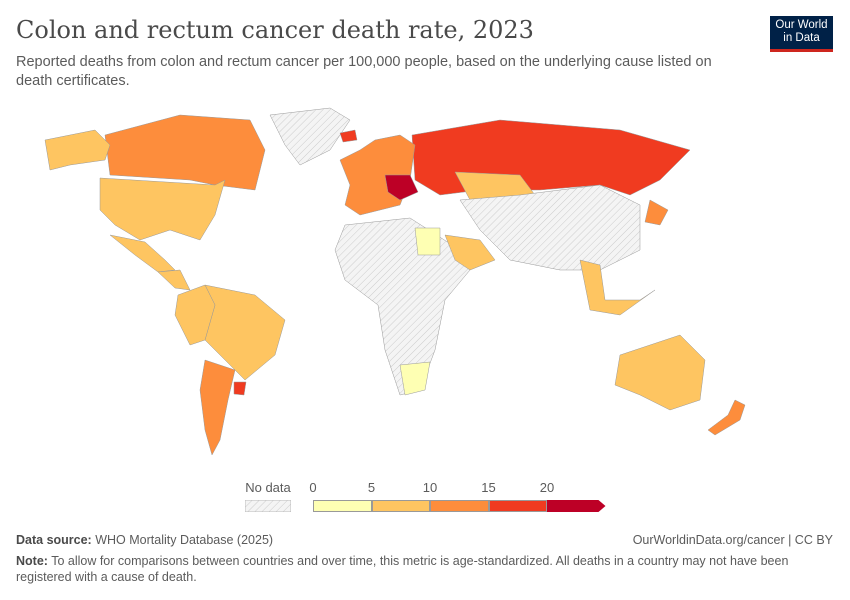 This screenshot has height=600, width=850. I want to click on region-uruguay, so click(240, 388).